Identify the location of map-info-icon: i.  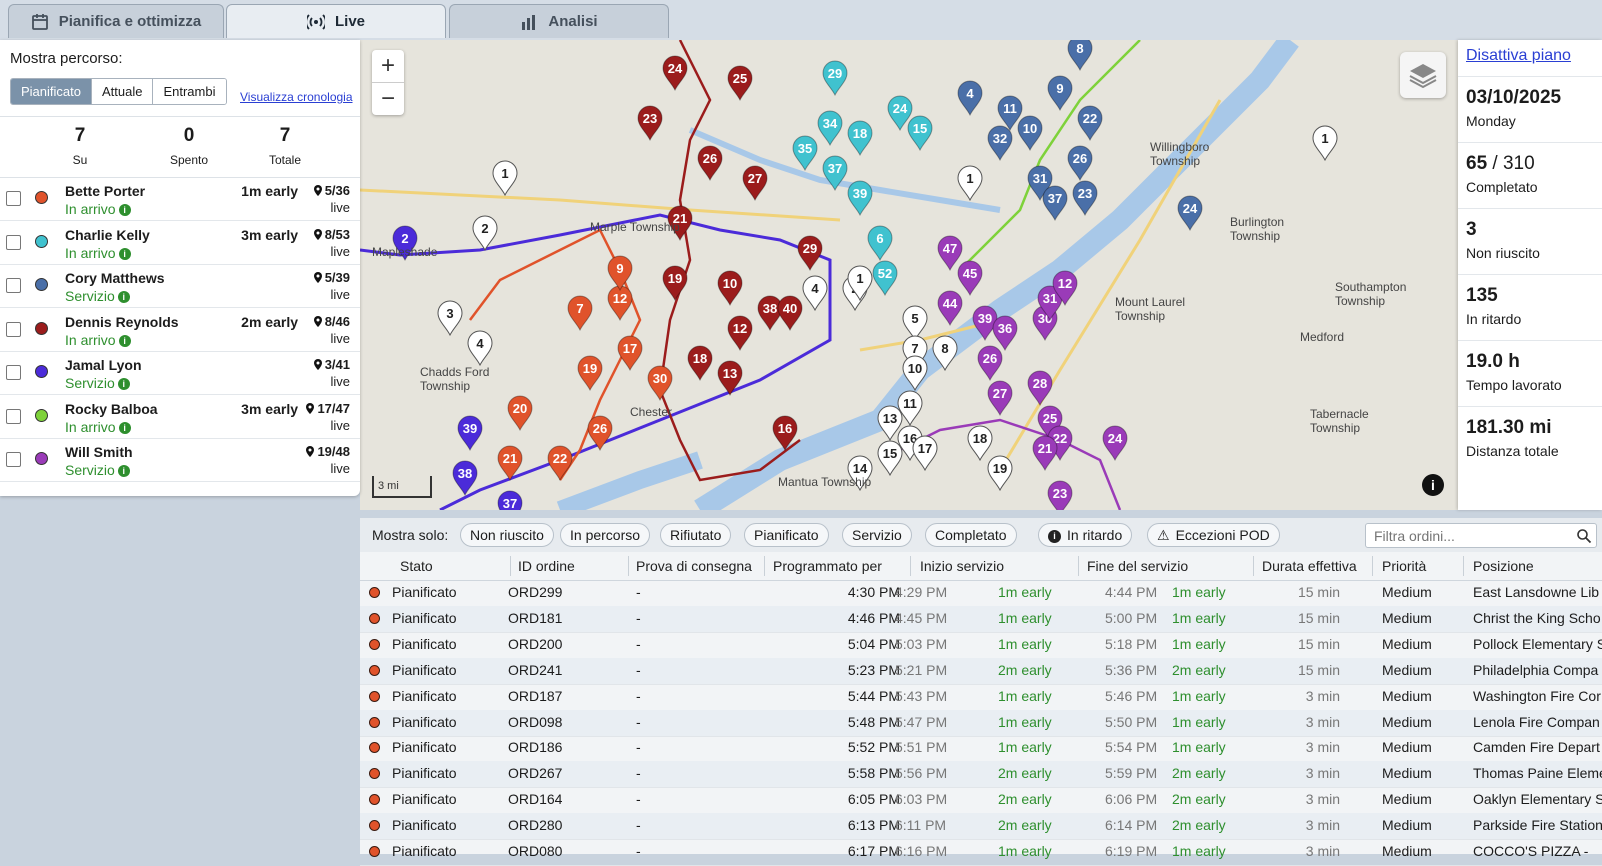
(1433, 485).